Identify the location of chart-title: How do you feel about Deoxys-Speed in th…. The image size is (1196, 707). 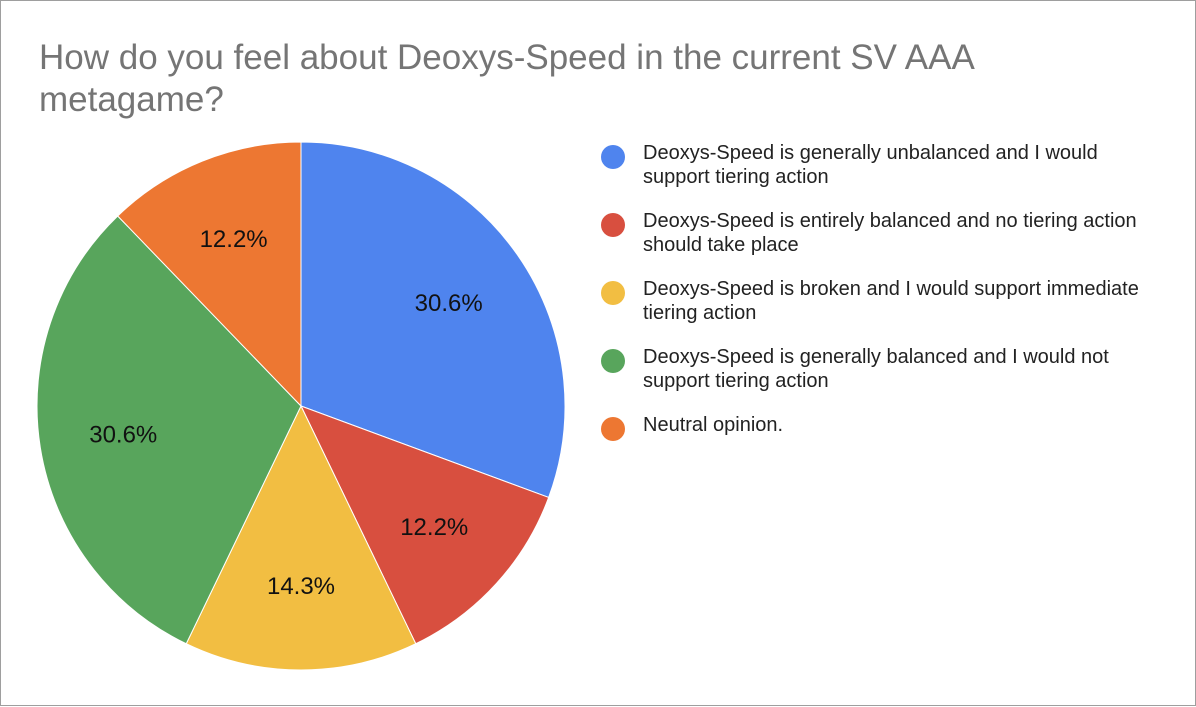
(506, 78).